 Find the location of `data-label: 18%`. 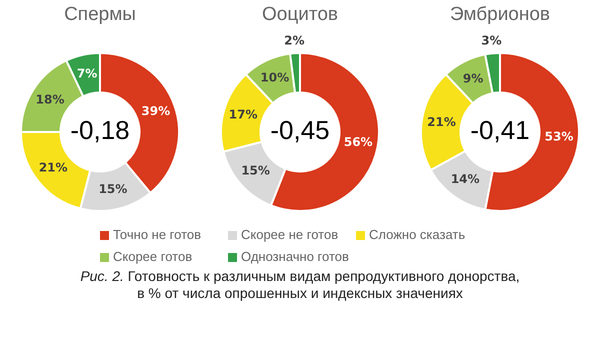

data-label: 18% is located at coordinates (50, 99).